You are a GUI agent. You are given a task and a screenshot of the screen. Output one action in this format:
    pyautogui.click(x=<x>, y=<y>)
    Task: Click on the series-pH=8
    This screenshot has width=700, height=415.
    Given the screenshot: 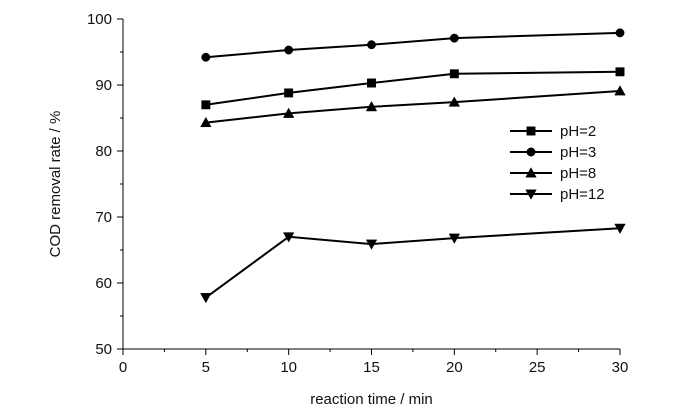 What is the action you would take?
    pyautogui.click(x=413, y=106)
    